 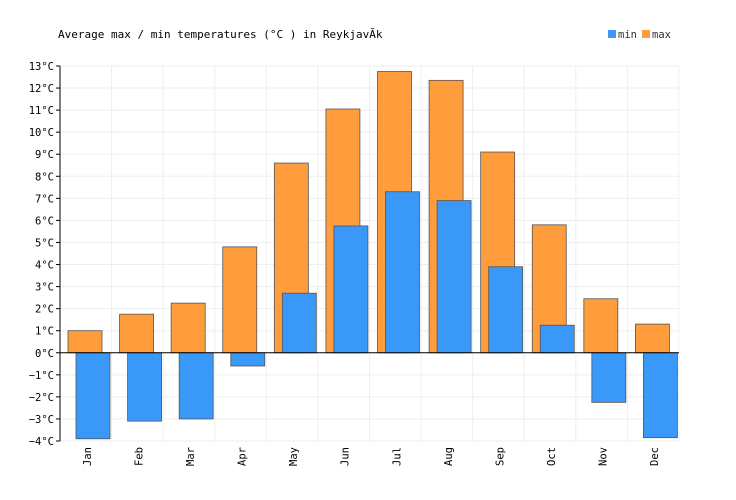 I want to click on x-tick-label: Dec, so click(x=655, y=456).